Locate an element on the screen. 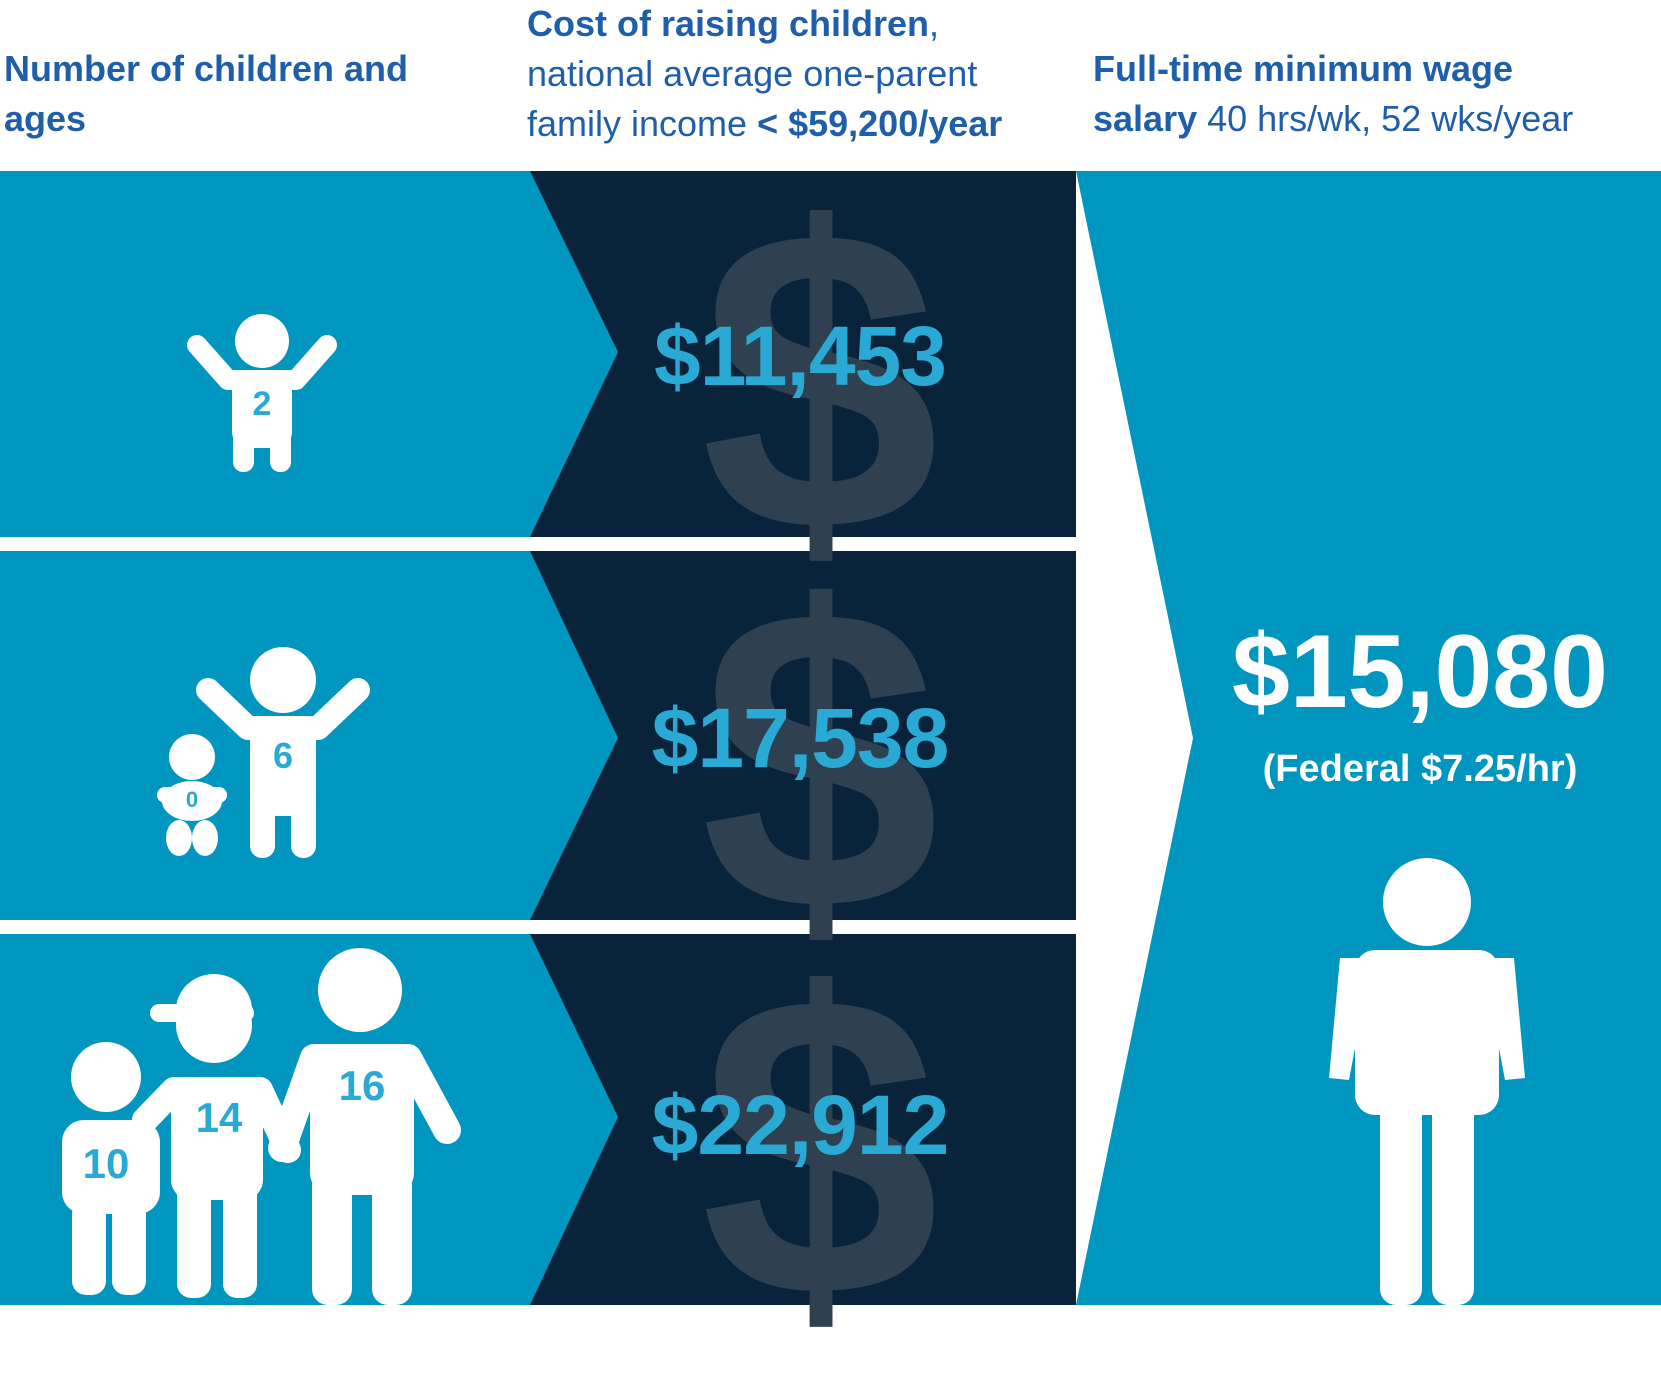 Image resolution: width=1661 pixels, height=1387 pixels. wage-note: (Federal $7.25/hr) is located at coordinates (1420, 769).